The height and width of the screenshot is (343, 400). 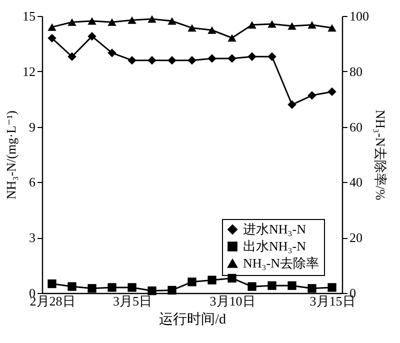 I want to click on y2-axis-title: NH₃-N去除率/%, so click(x=380, y=155).